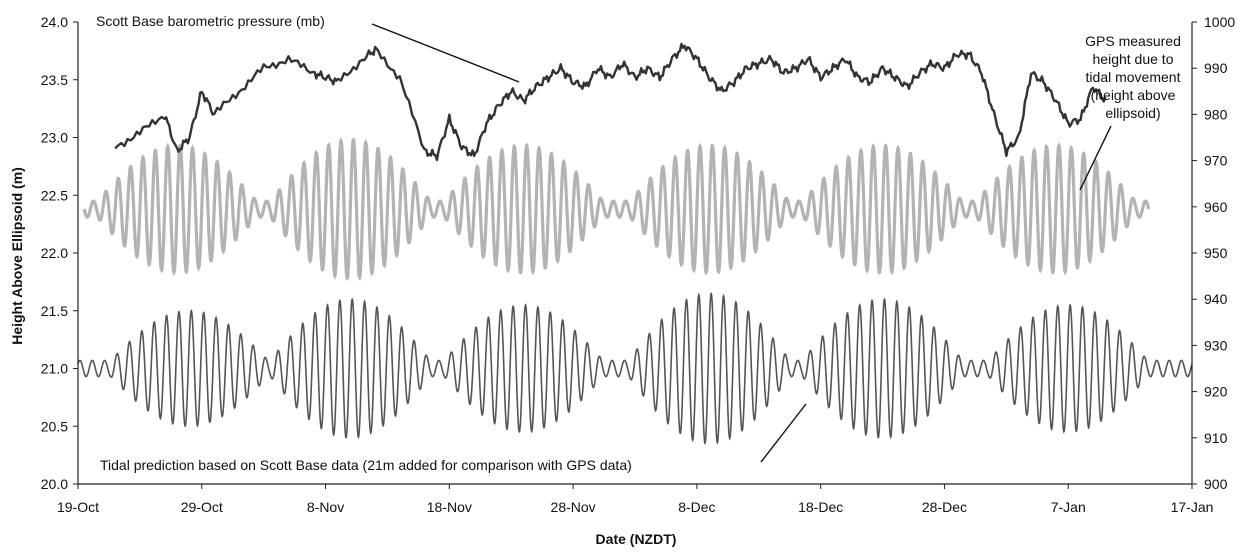 This screenshot has width=1247, height=552. I want to click on y2-tick-label: 990, so click(1216, 68).